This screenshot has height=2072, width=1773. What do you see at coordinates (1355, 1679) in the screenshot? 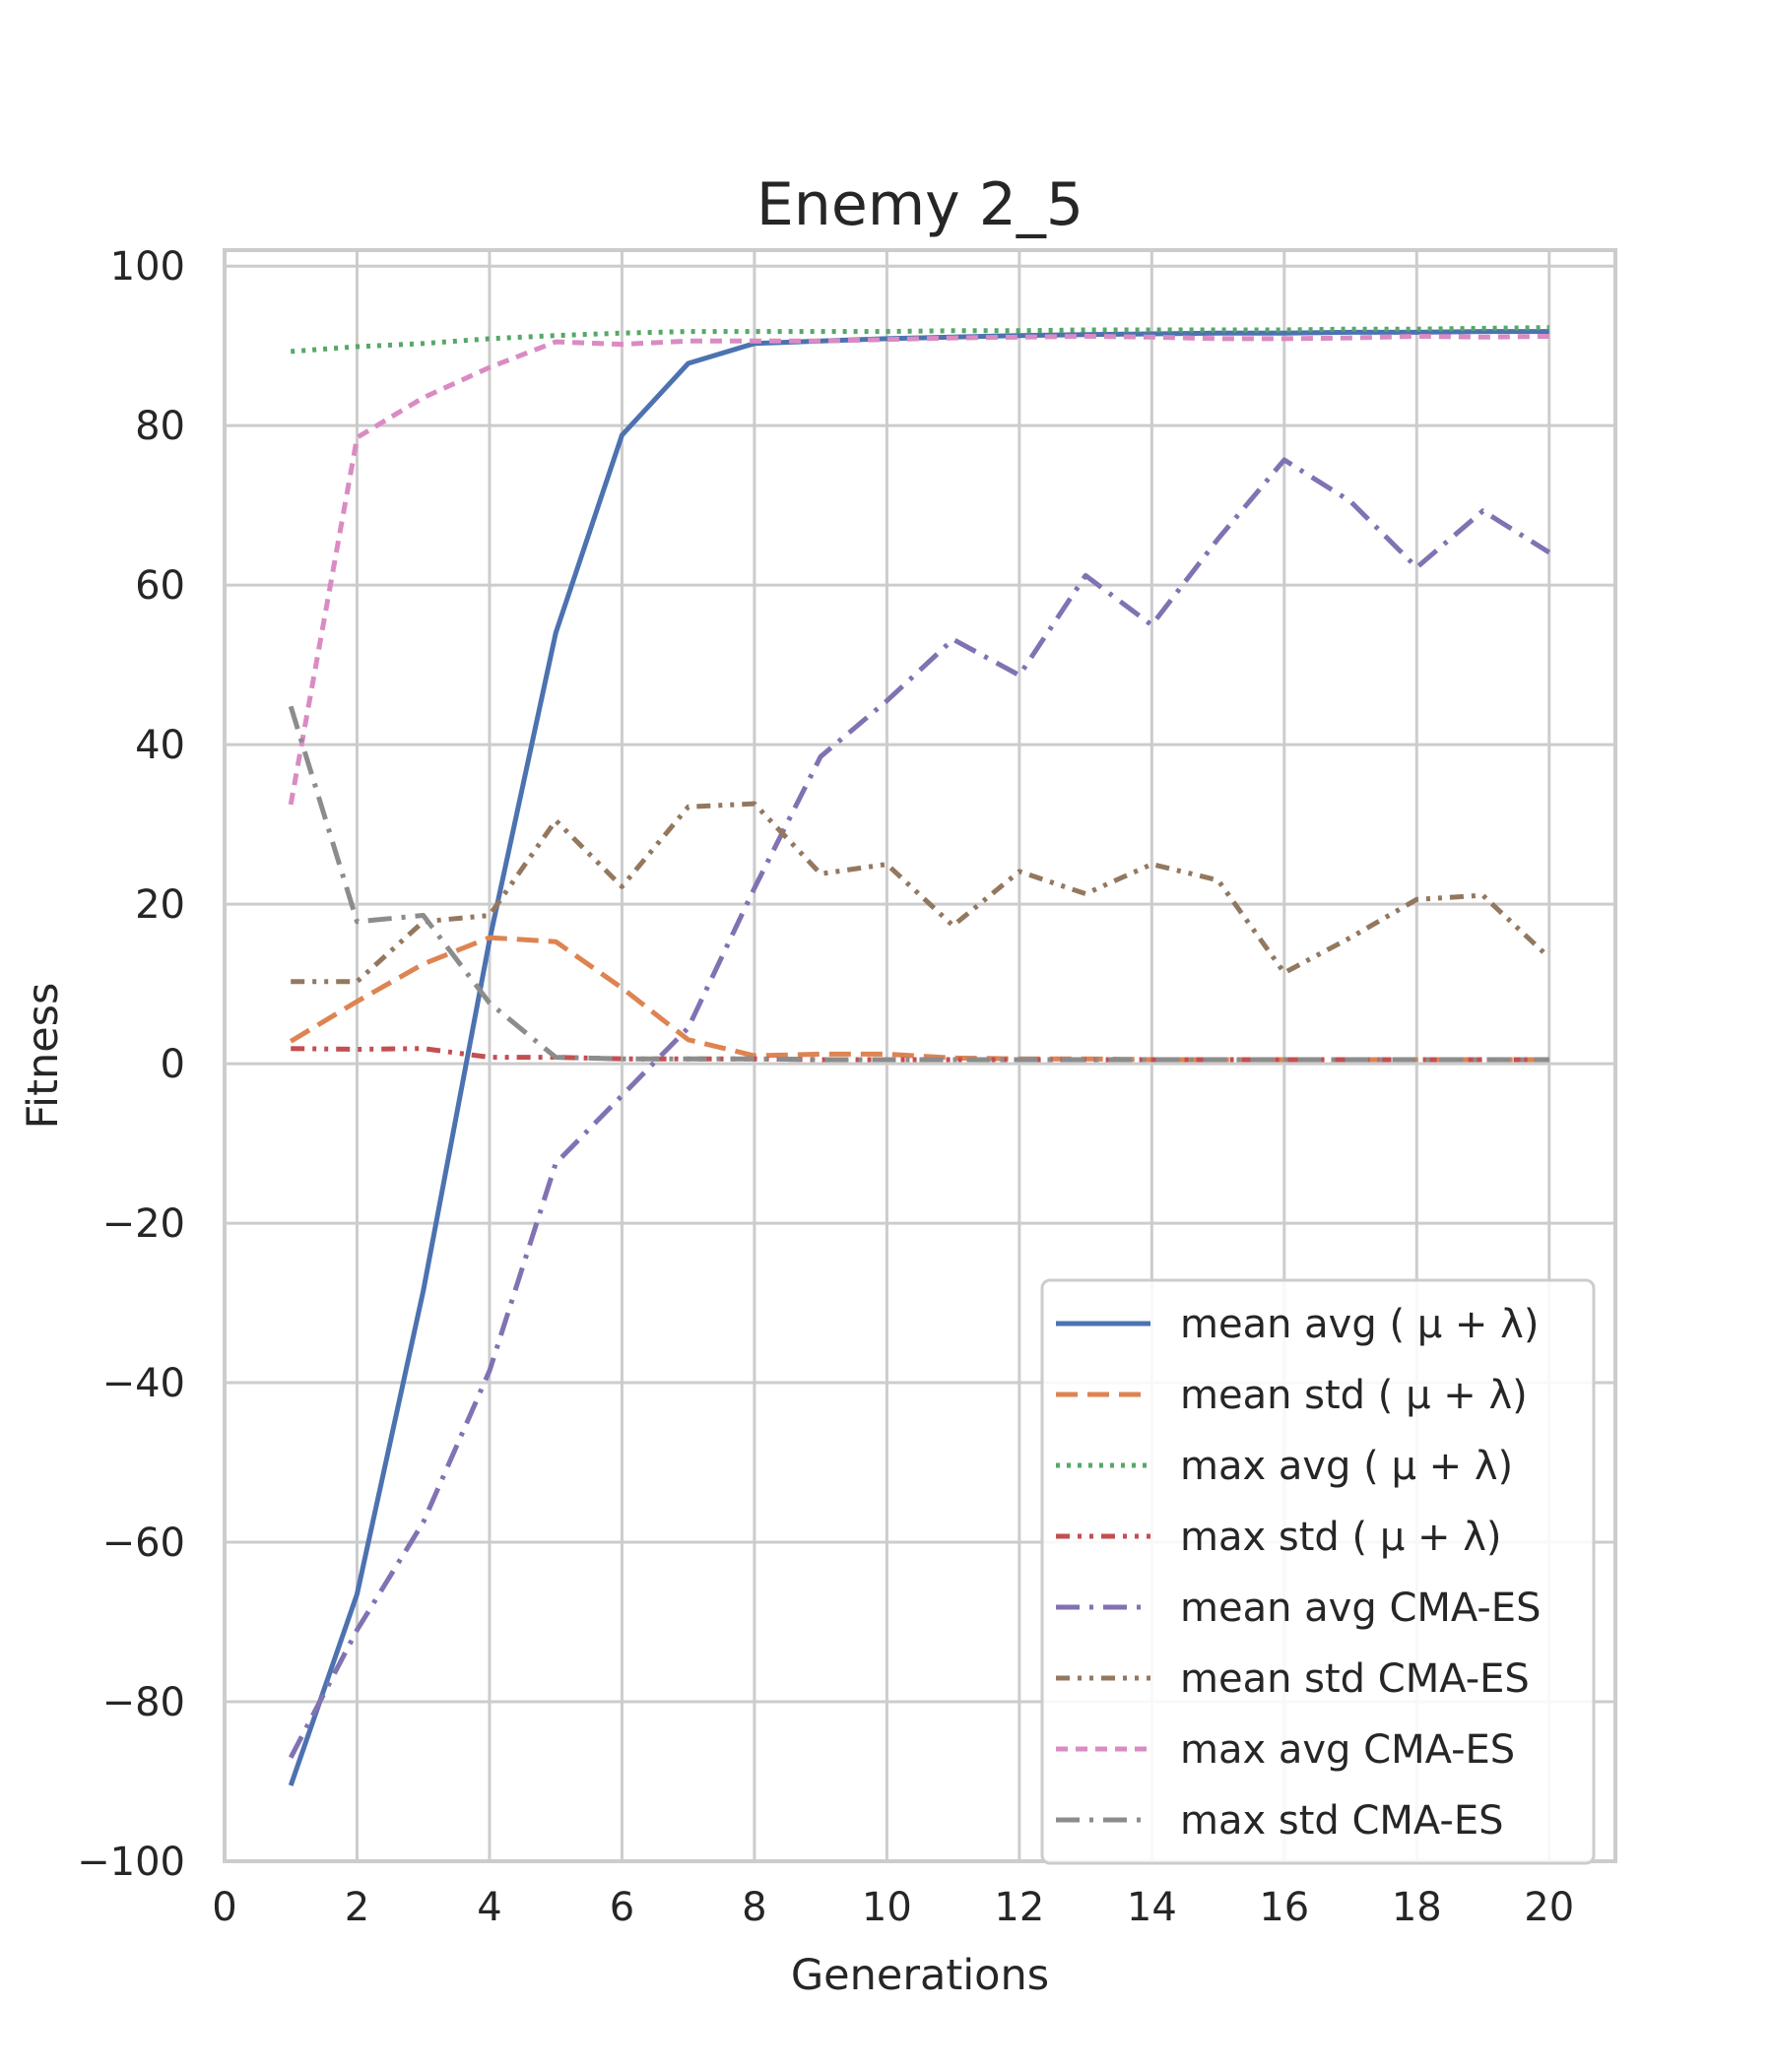
I see `legend-label: mean std CMA-ES` at bounding box center [1355, 1679].